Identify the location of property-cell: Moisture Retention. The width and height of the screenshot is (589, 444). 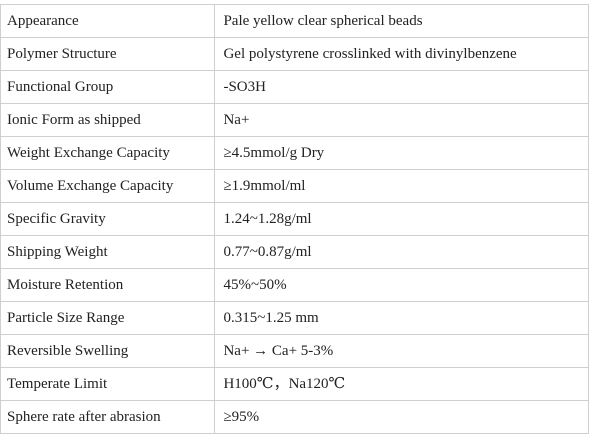
(108, 285).